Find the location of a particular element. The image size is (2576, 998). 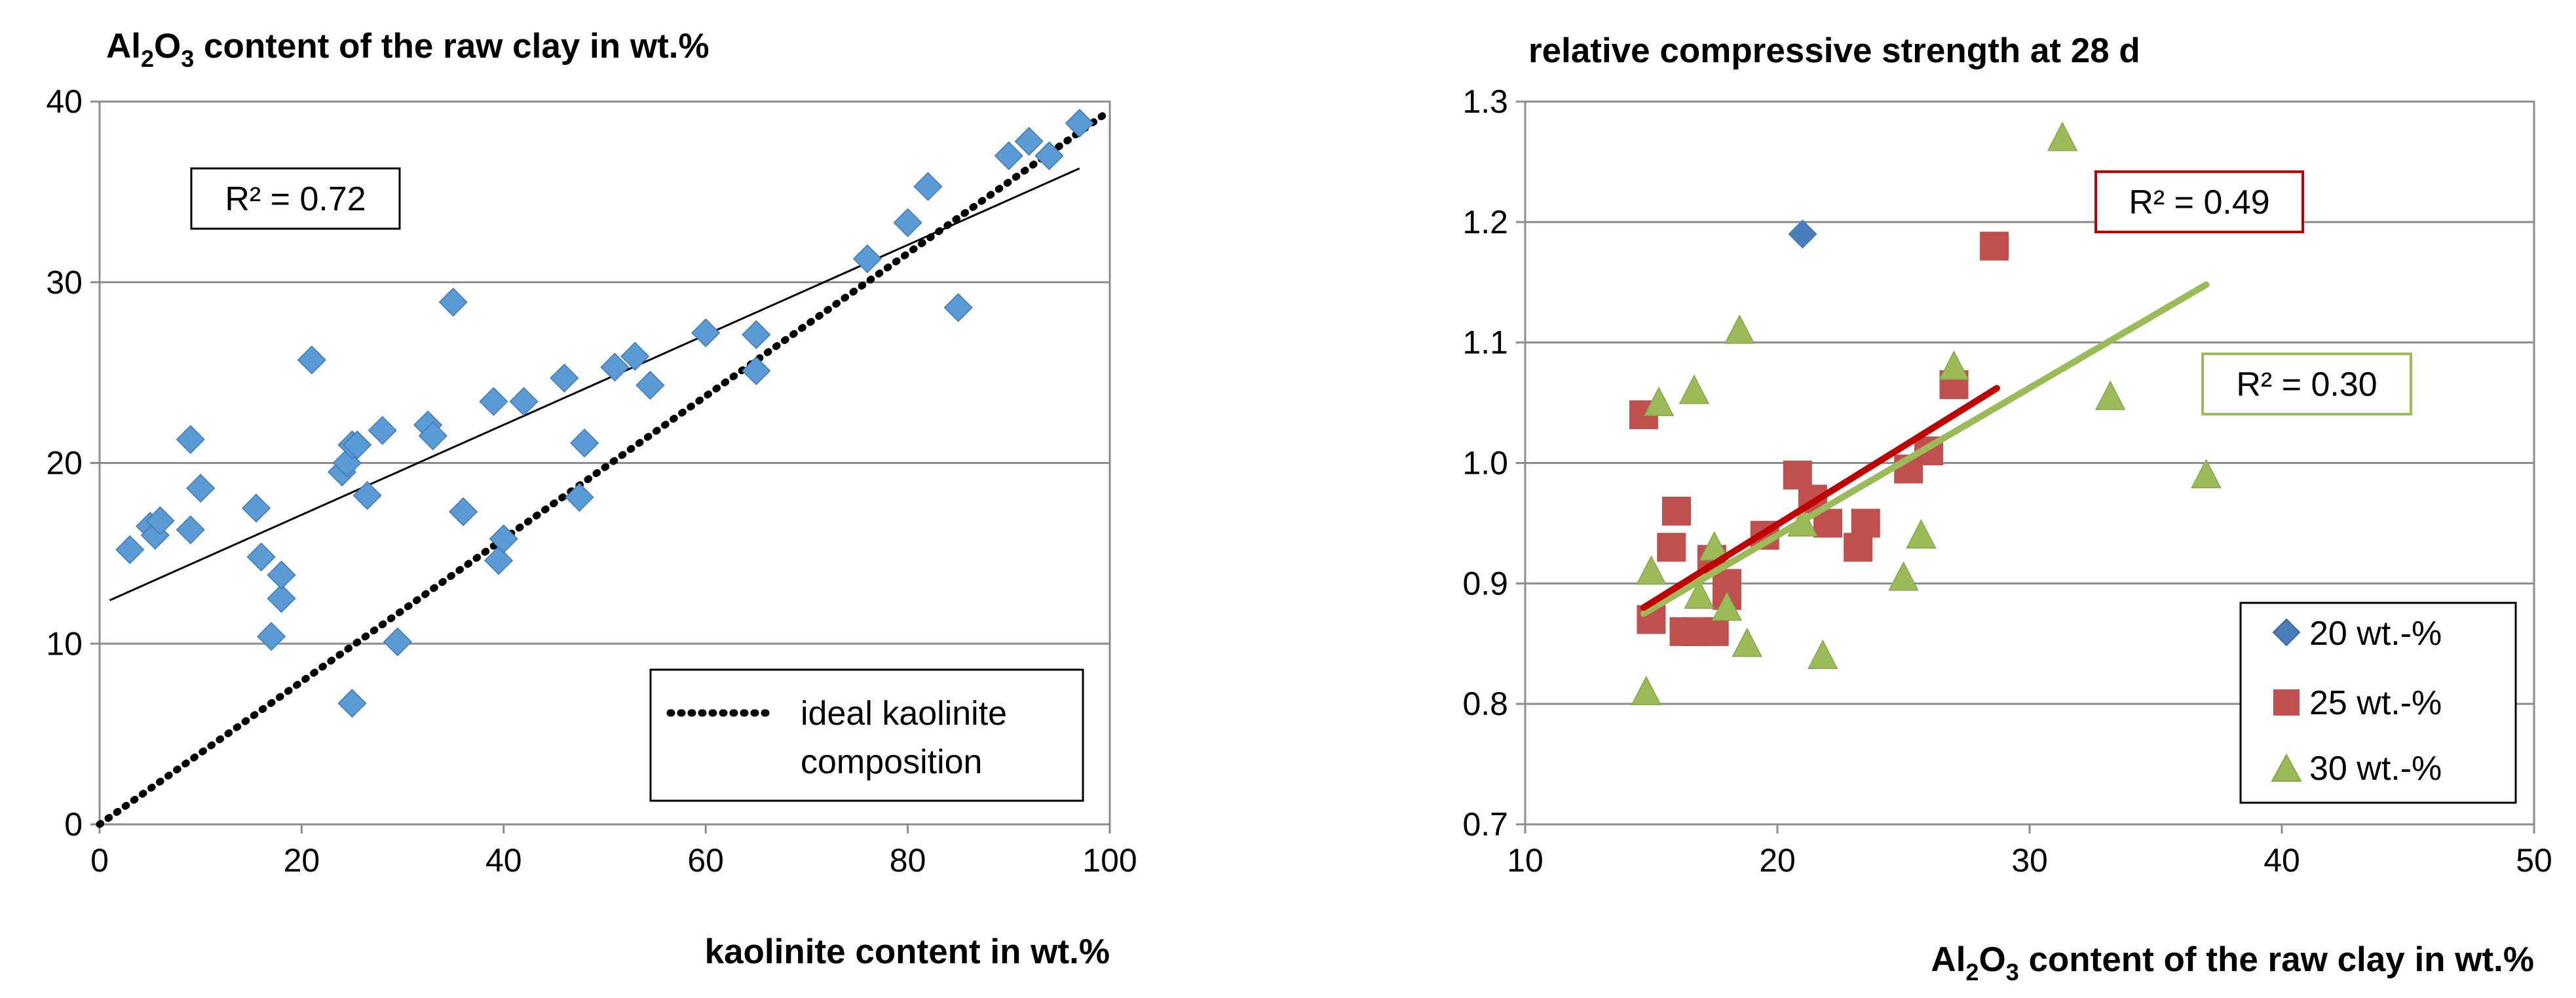

x-tick-label: 10 is located at coordinates (1525, 860).